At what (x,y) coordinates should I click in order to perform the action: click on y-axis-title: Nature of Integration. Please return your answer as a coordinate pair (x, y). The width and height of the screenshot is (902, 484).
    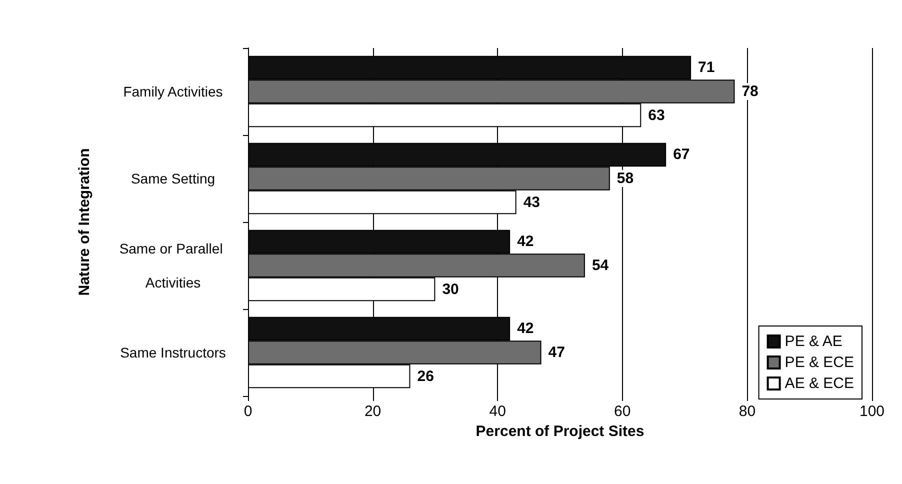
    Looking at the image, I should click on (85, 222).